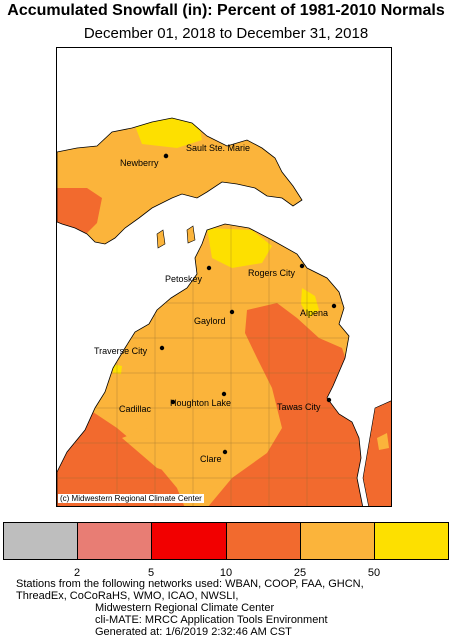 The height and width of the screenshot is (641, 452). Describe the element at coordinates (193, 632) in the screenshot. I see `footer-line: Generated at: 1/6/2019 2:32:46 AM CST` at that location.